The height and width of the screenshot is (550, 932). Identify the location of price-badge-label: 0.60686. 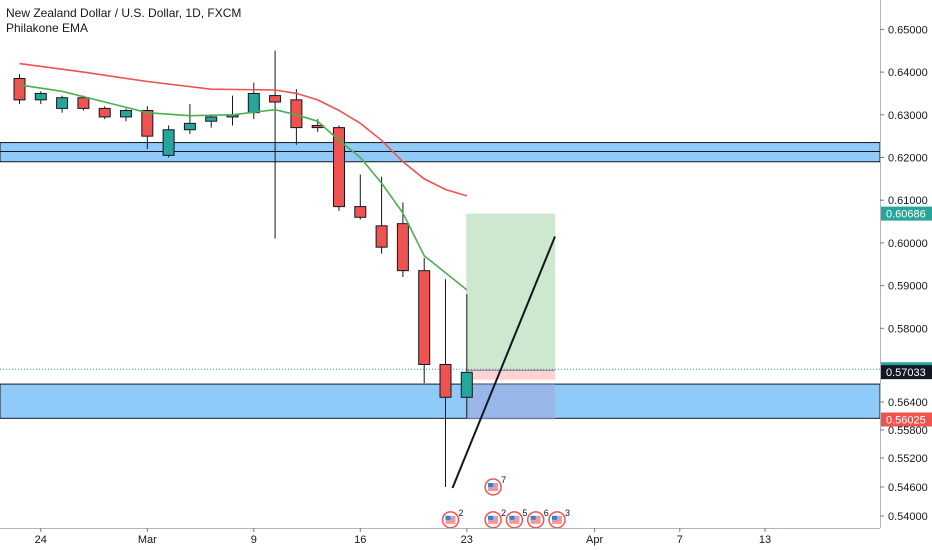
(906, 215).